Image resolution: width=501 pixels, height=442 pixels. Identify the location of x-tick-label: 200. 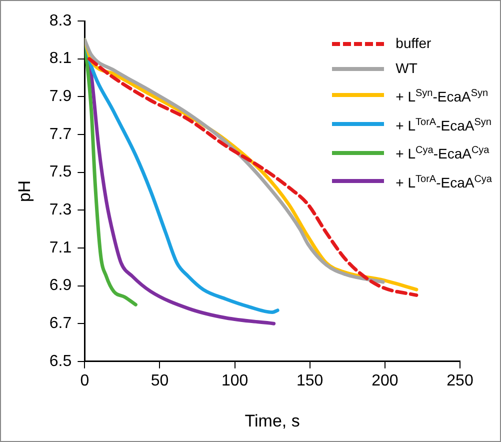
(385, 381).